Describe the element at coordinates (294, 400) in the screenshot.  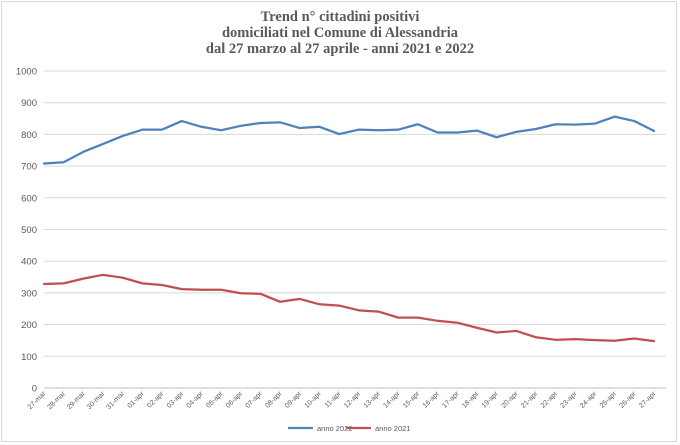
I see `x-tick-label: 09-apr` at that location.